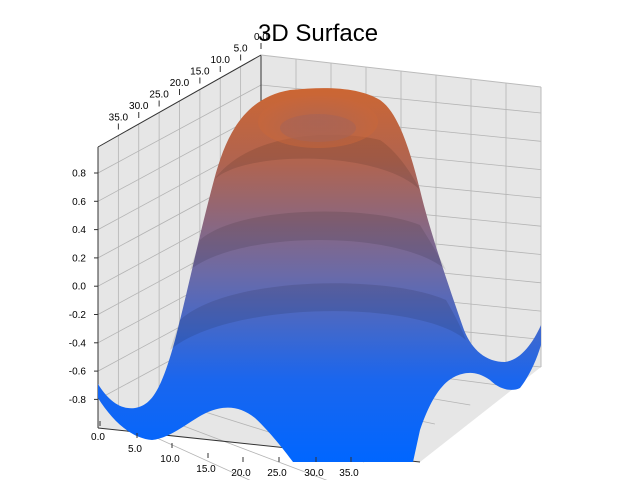 The width and height of the screenshot is (640, 480). What do you see at coordinates (170, 459) in the screenshot?
I see `x-tick-label: 10.0` at bounding box center [170, 459].